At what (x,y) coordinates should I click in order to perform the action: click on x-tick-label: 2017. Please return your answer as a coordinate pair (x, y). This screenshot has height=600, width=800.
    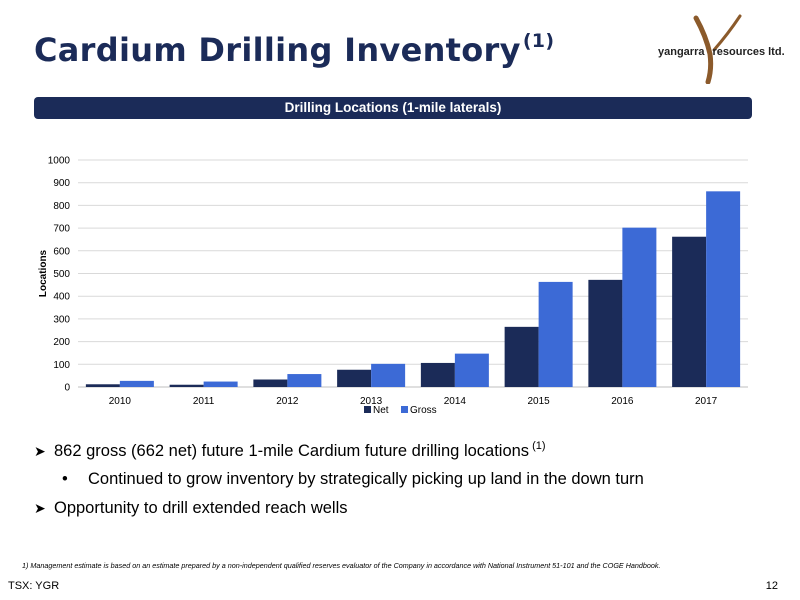
    Looking at the image, I should click on (706, 401).